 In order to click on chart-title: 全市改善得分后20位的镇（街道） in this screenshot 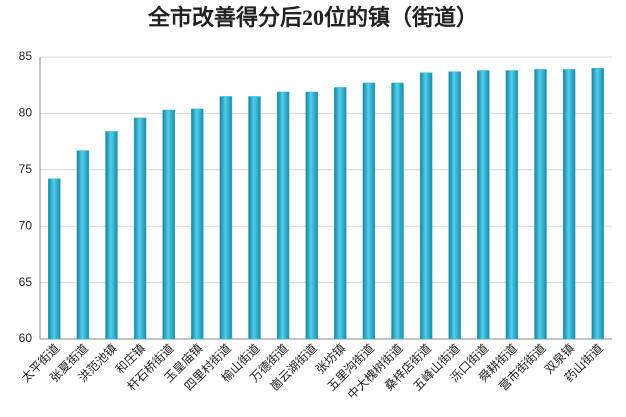, I will do `click(312, 17)`.